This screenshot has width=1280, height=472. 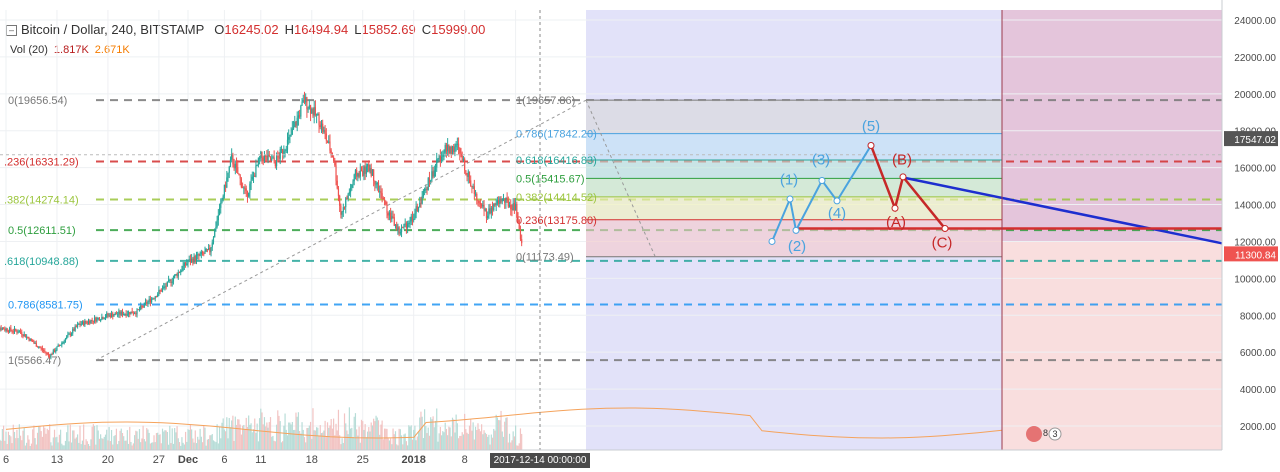 I want to click on time-tick-label: 18, so click(x=312, y=460).